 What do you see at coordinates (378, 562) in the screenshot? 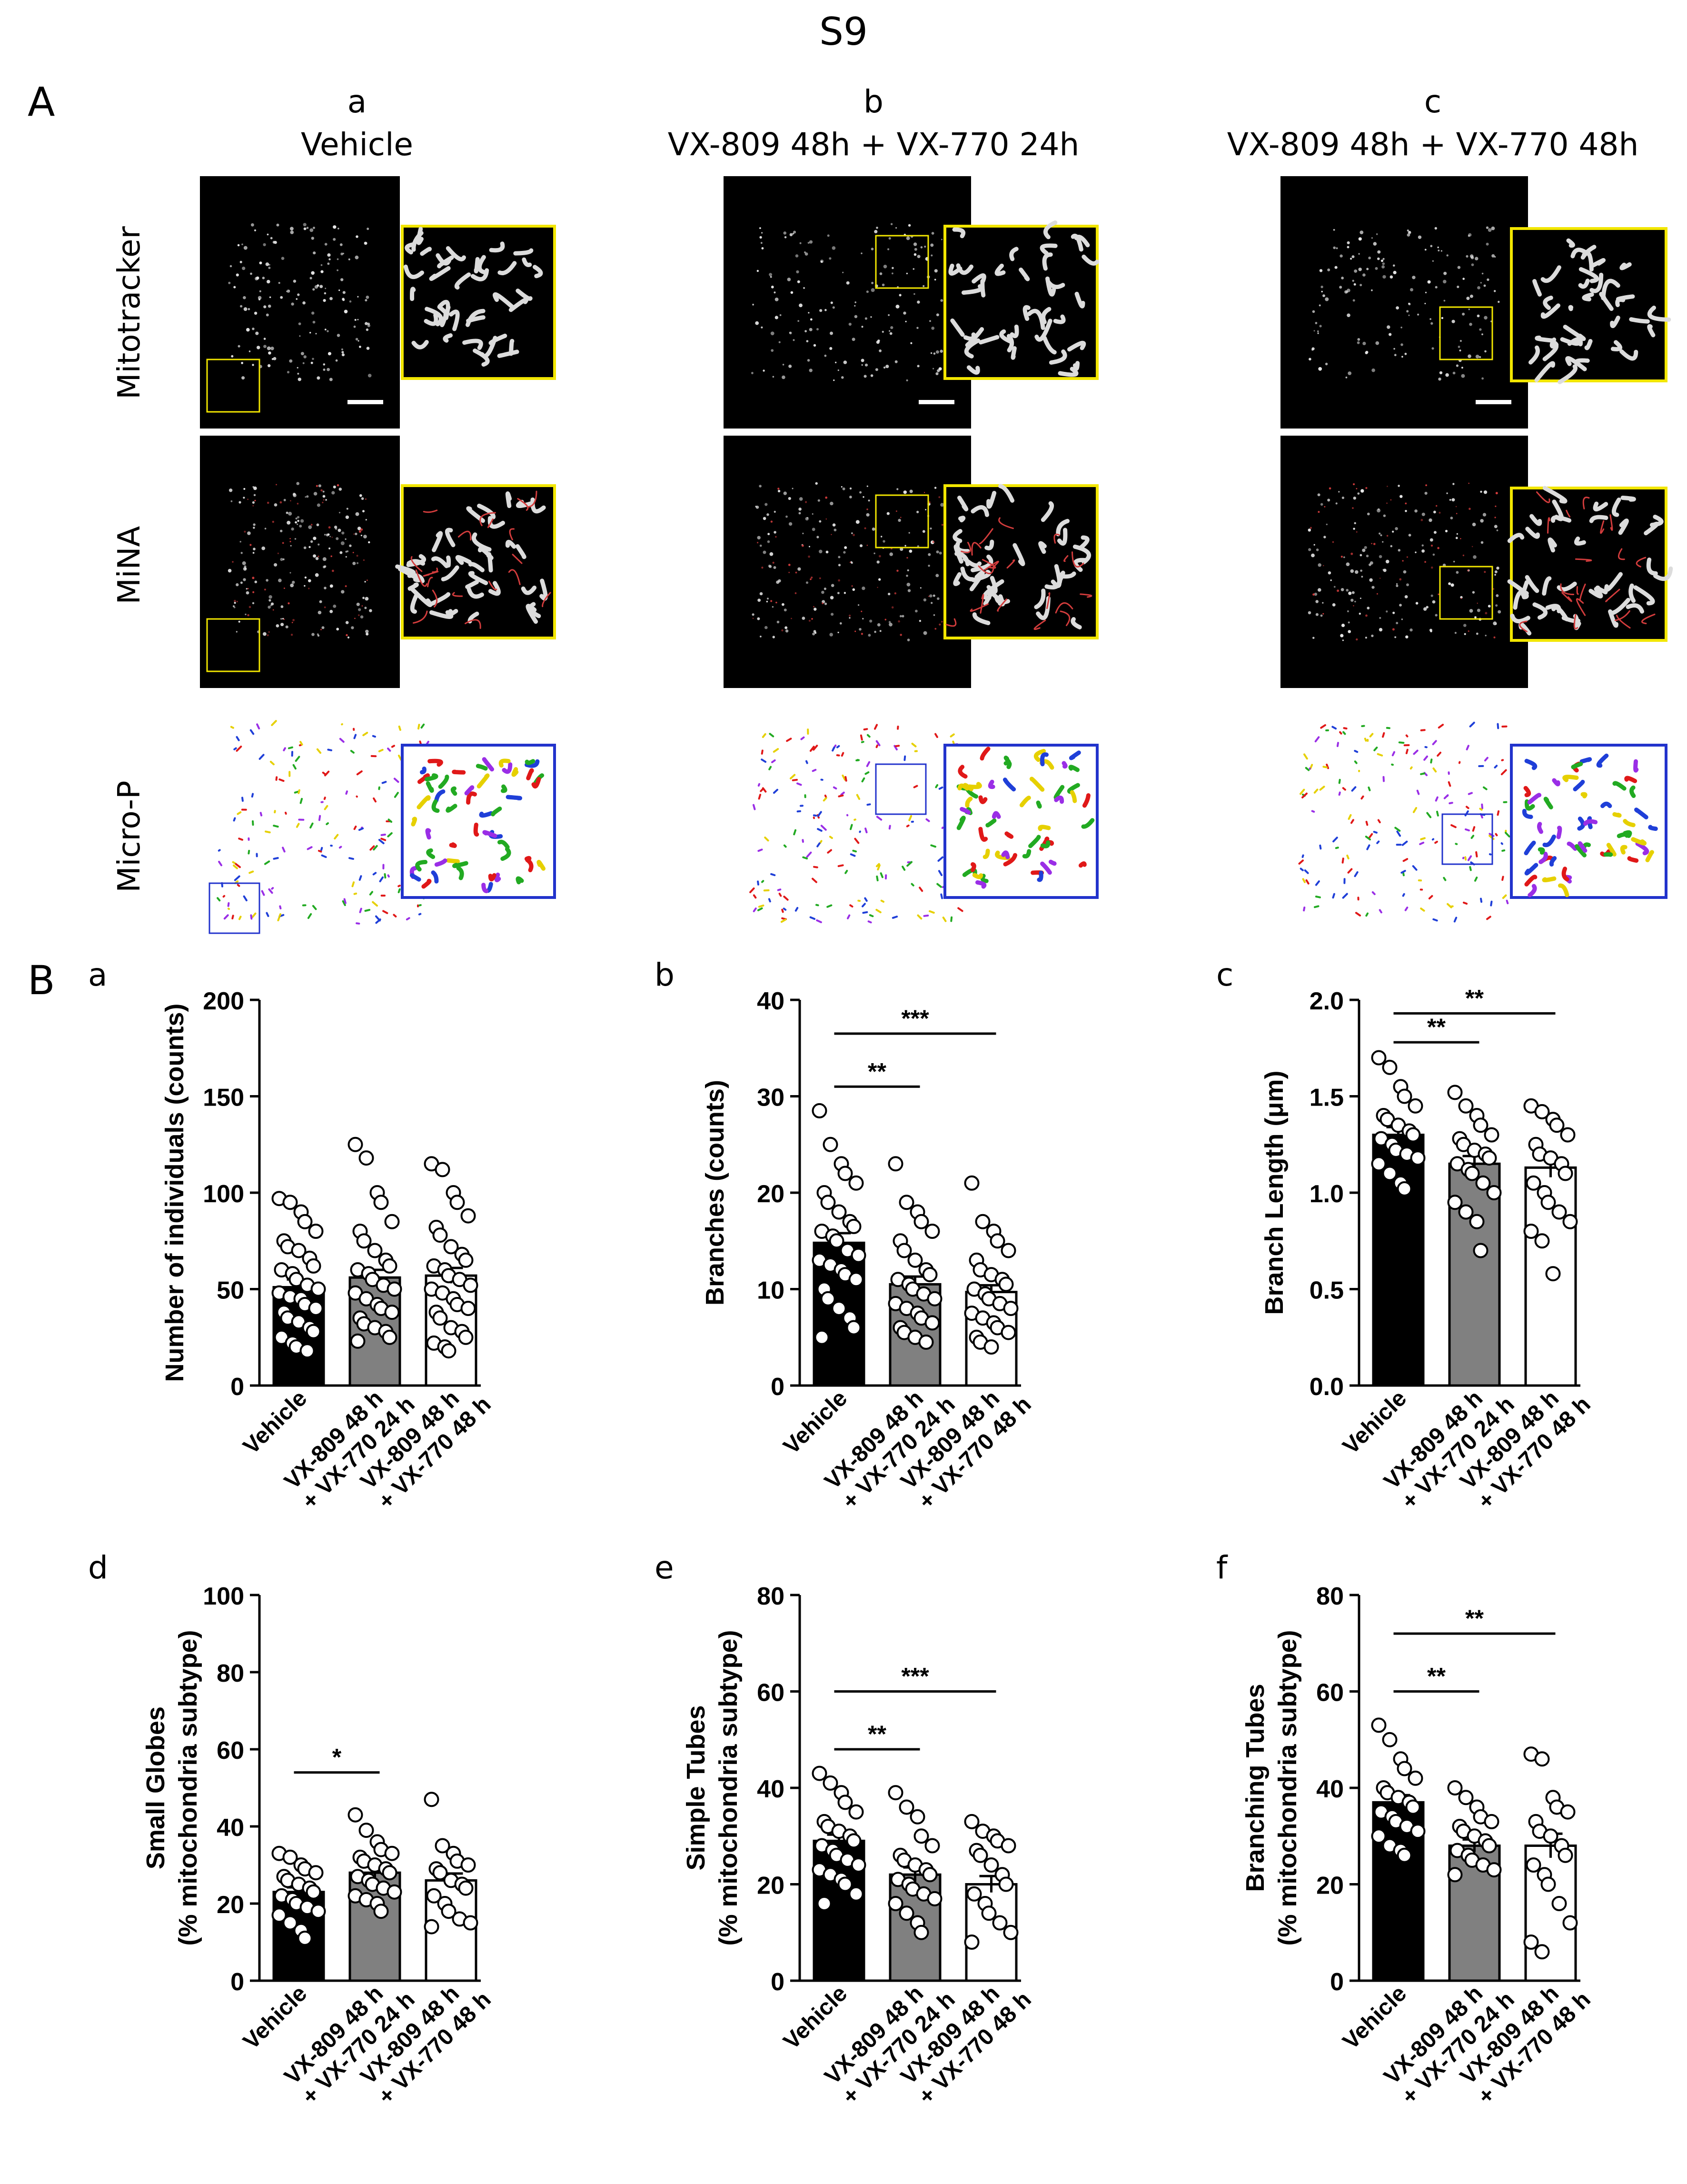
I see `micrograph-mina-a` at bounding box center [378, 562].